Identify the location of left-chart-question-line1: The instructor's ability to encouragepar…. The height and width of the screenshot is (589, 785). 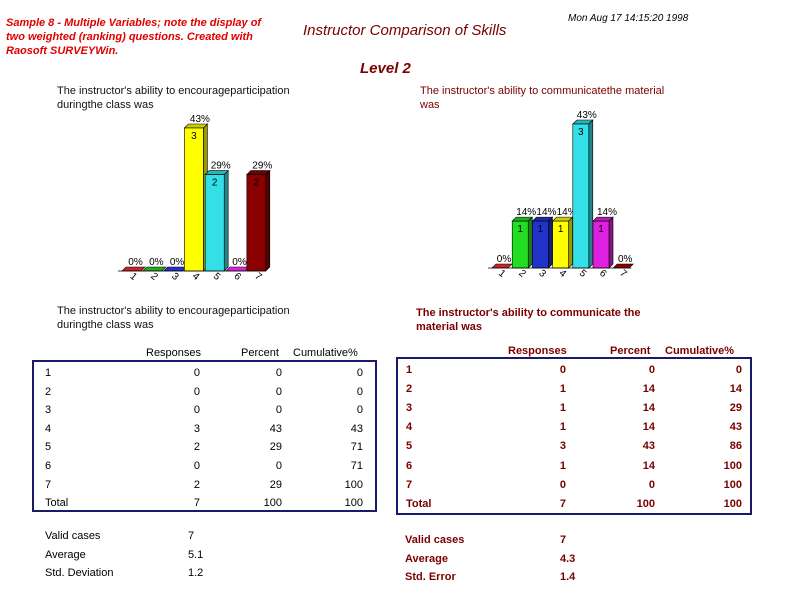
(173, 91).